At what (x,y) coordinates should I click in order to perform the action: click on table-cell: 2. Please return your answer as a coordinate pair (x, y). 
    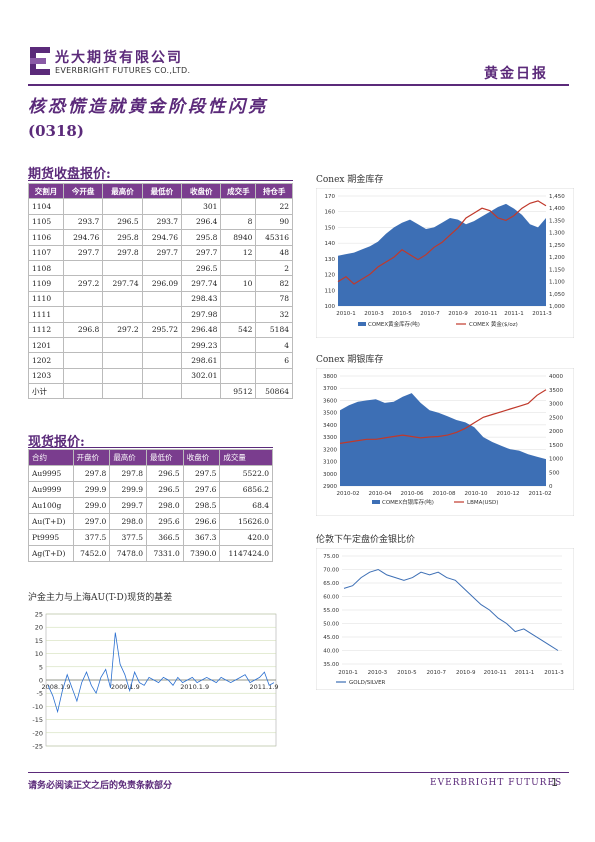
    Looking at the image, I should click on (274, 268).